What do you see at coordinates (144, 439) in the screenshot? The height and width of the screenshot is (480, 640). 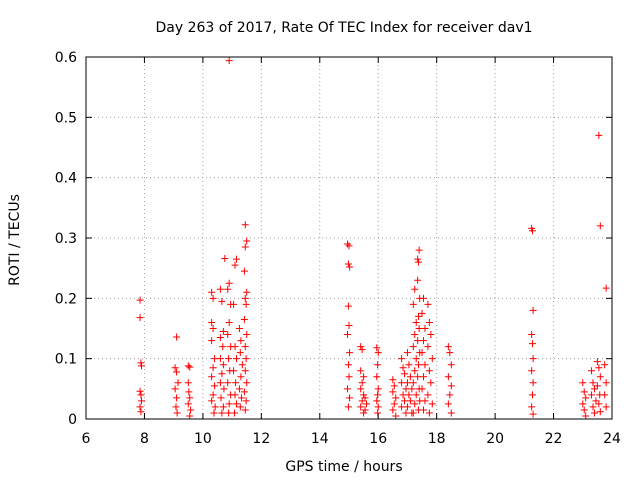 I see `x-tick-label: 8` at bounding box center [144, 439].